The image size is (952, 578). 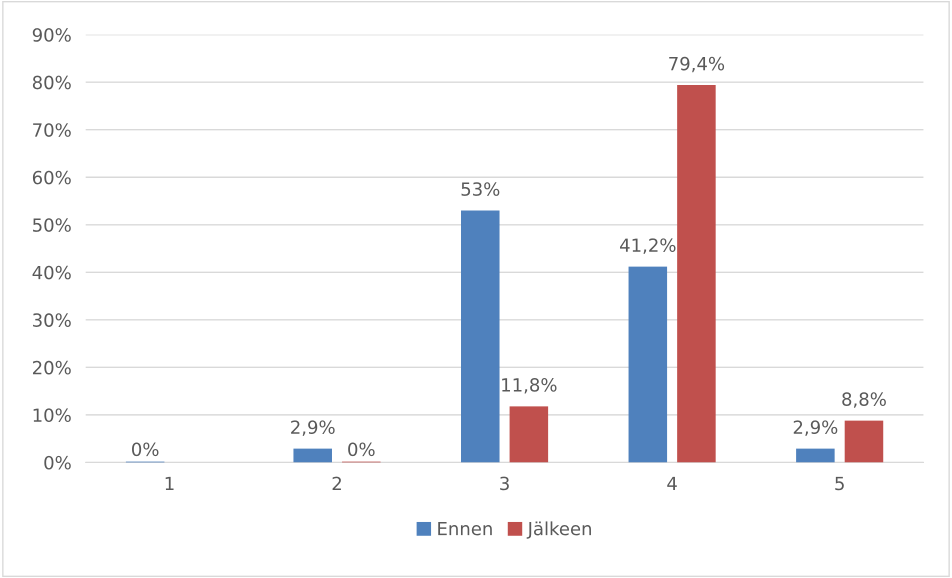 I want to click on x-tick-label: 3, so click(x=504, y=483).